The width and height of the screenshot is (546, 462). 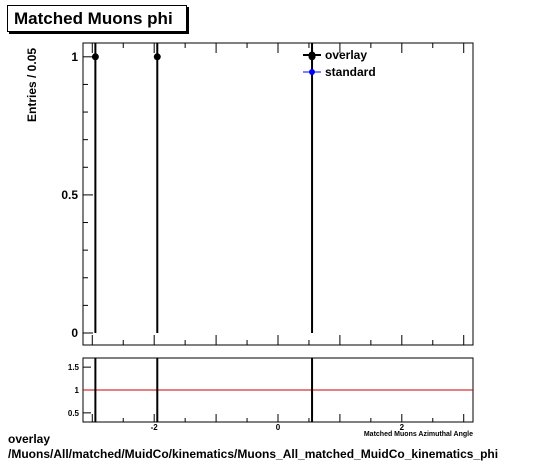 What do you see at coordinates (69, 195) in the screenshot?
I see `y-tick-label: 0.5` at bounding box center [69, 195].